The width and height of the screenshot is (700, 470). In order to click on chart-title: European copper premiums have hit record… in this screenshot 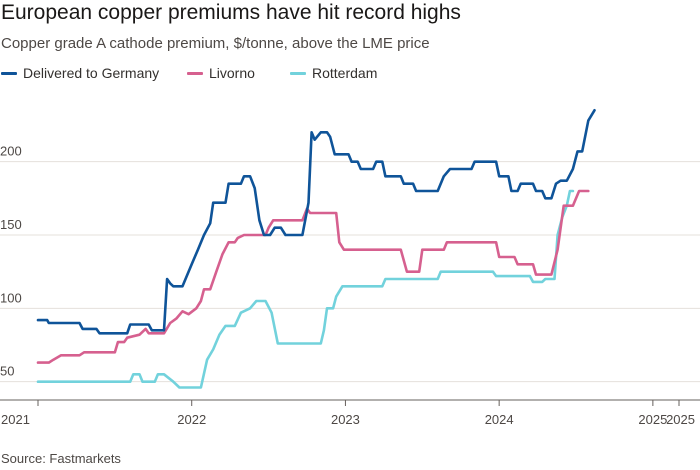, I will do `click(231, 12)`.